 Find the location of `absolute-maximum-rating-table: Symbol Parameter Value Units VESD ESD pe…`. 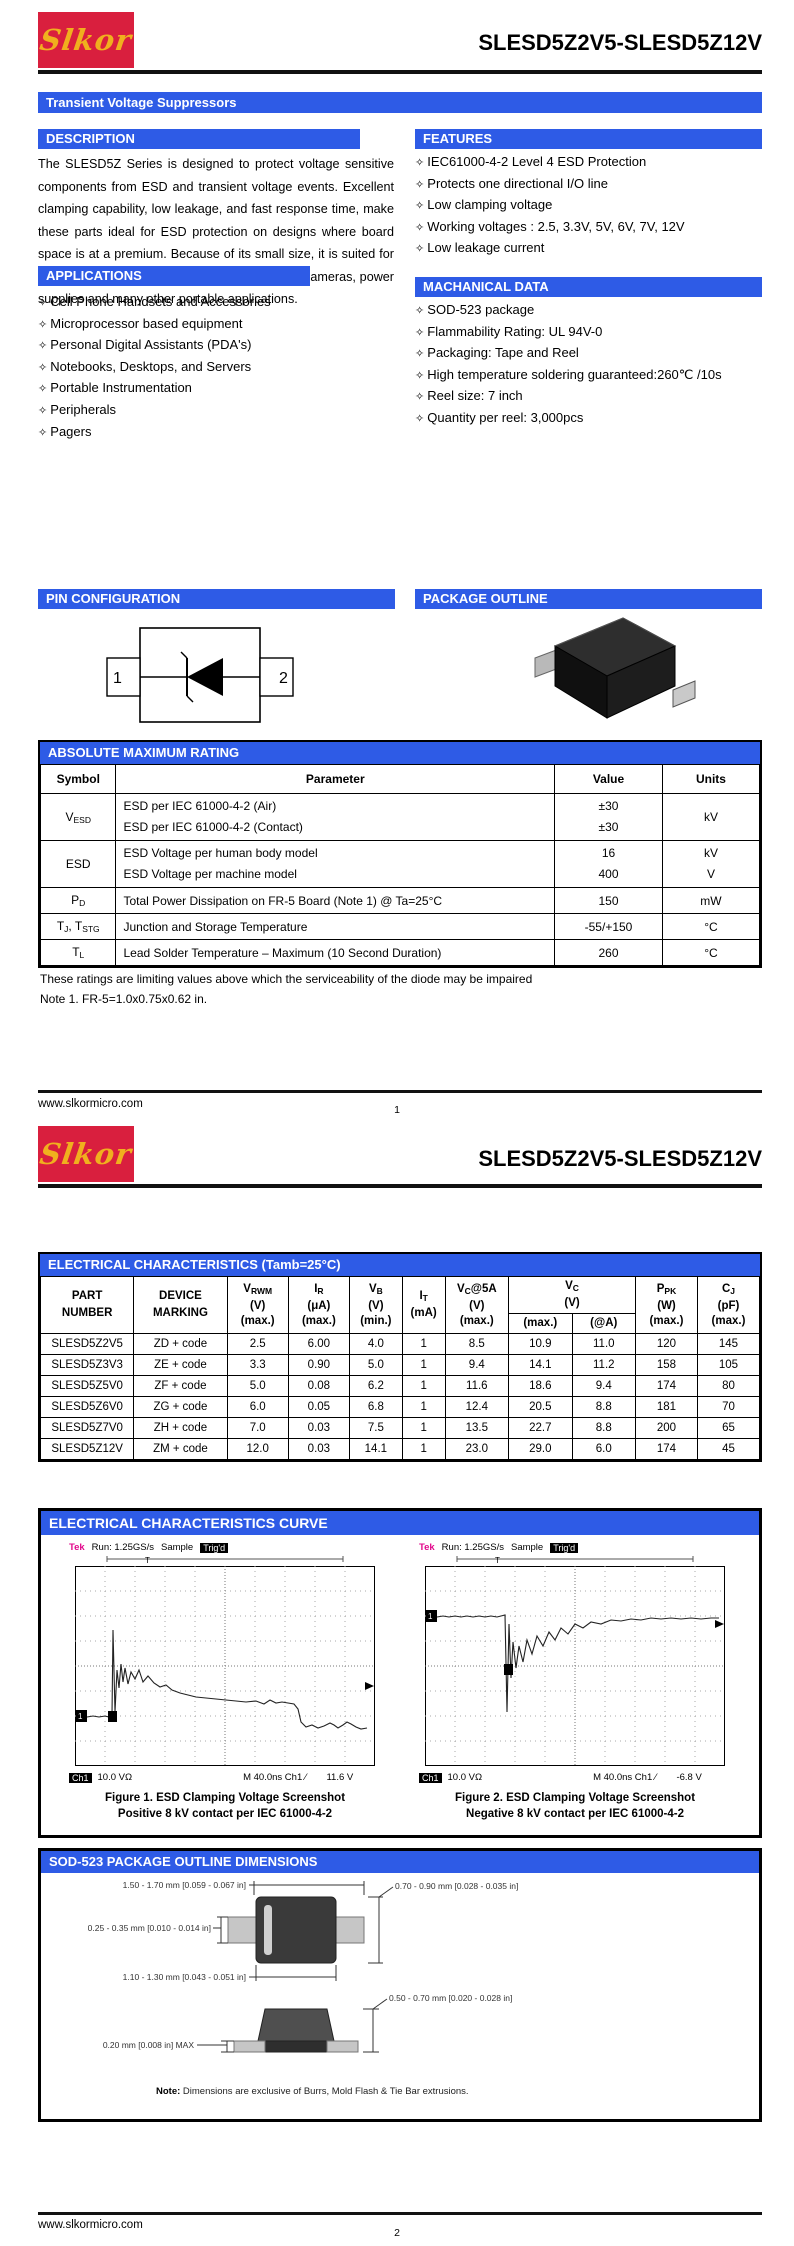

absolute-maximum-rating-table: Symbol Parameter Value Units VESD ESD pe… is located at coordinates (400, 865).